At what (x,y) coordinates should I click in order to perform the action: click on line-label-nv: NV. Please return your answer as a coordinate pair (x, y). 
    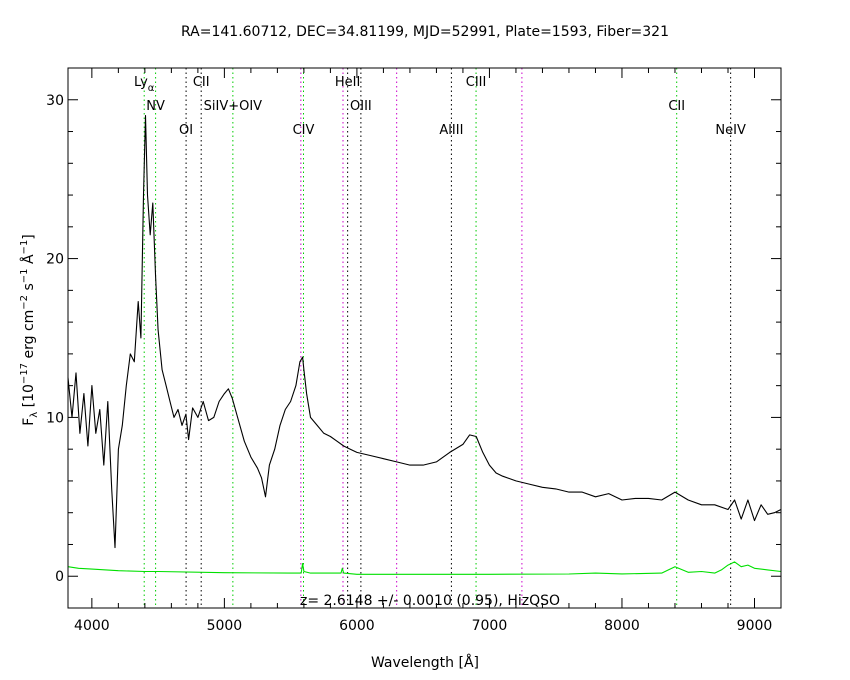
    Looking at the image, I should click on (155, 106).